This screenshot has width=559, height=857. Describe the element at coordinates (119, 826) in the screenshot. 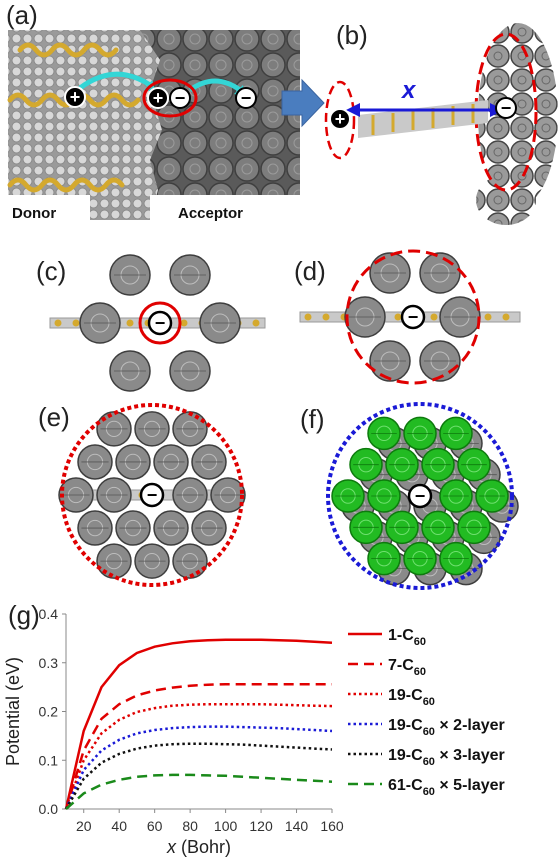

I see `x-tick-label: 40` at that location.